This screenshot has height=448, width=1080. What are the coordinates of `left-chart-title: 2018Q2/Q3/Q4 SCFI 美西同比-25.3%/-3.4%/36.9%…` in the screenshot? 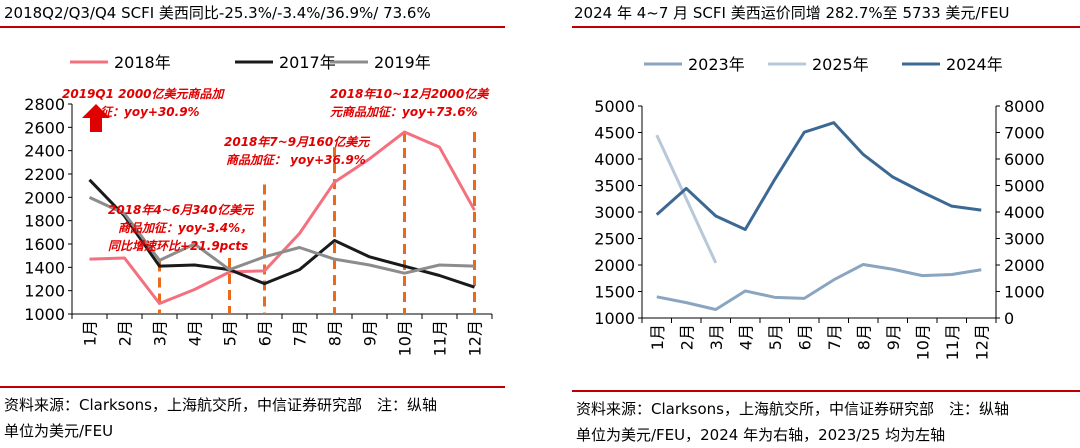 It's located at (217, 13).